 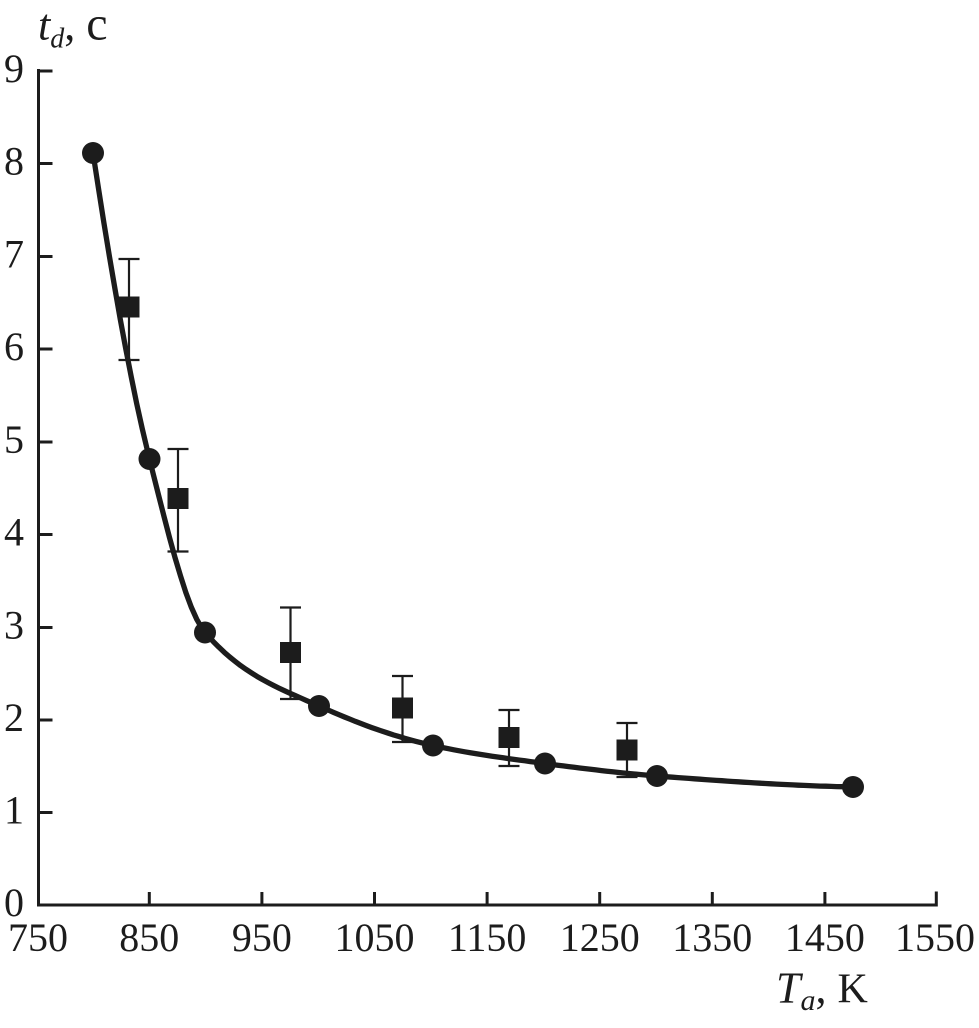 I want to click on svg-text: 950, so click(x=262, y=937).